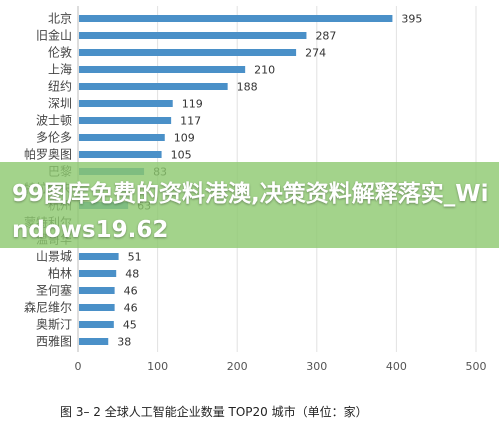  I want to click on value-label: 48, so click(132, 274).